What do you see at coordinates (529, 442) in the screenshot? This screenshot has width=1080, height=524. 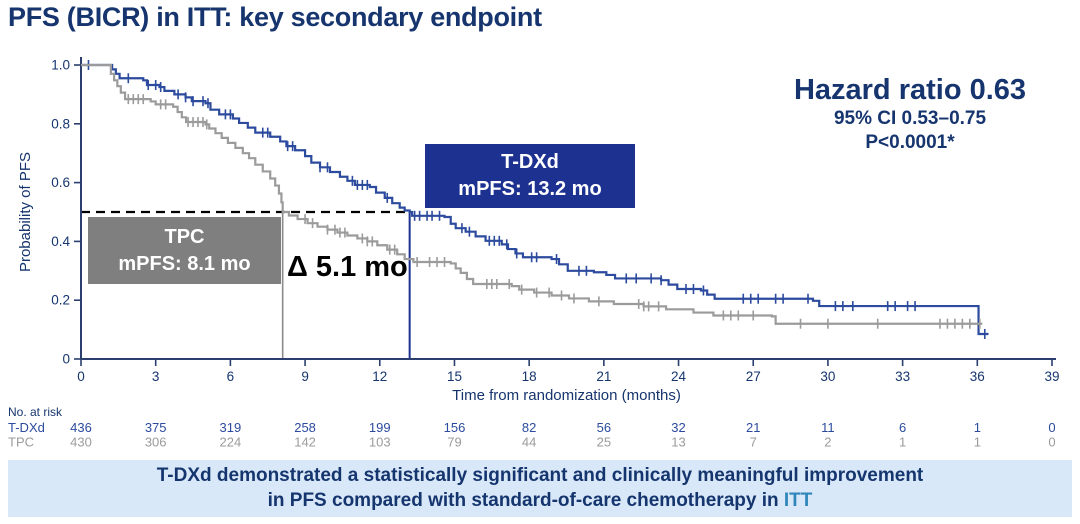 I see `risk-count: 44` at bounding box center [529, 442].